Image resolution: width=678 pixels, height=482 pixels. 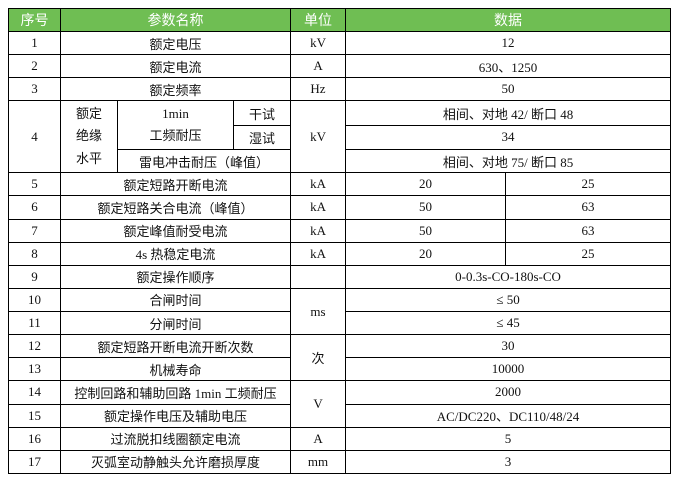 I want to click on r2-serial: 2, so click(x=34, y=66).